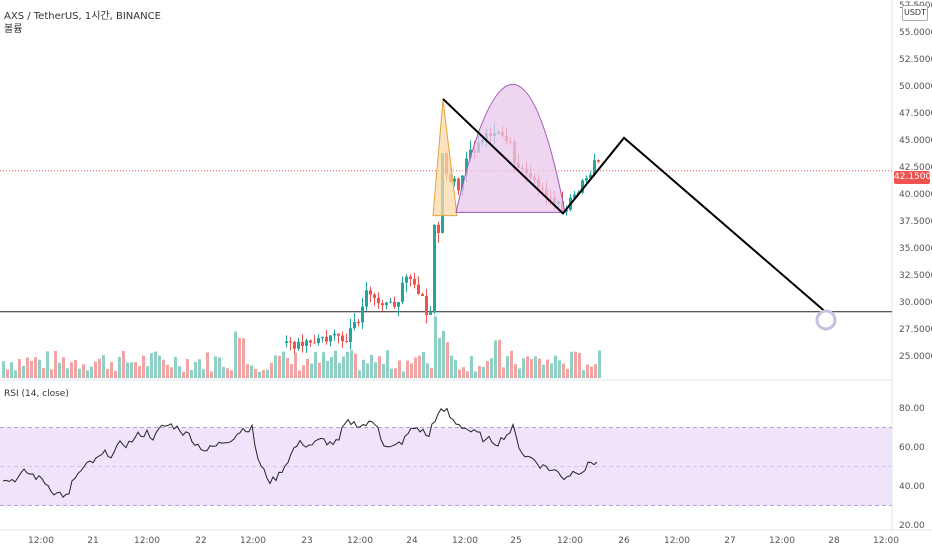 The width and height of the screenshot is (932, 550). What do you see at coordinates (915, 303) in the screenshot?
I see `y-tick-label: 30.0000` at bounding box center [915, 303].